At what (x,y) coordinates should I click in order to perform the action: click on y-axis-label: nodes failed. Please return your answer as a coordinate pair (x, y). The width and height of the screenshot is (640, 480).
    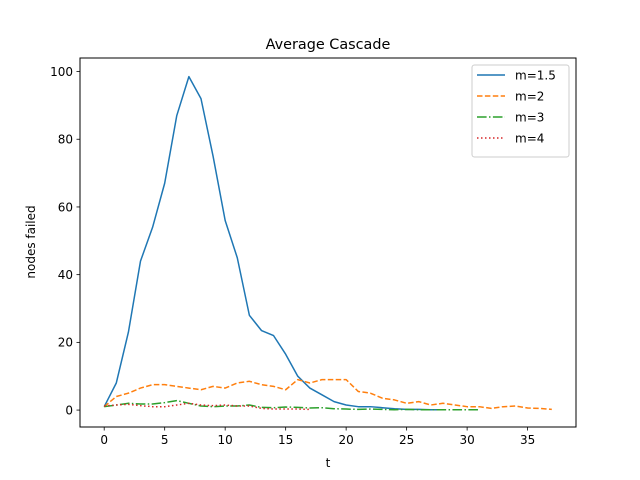
    Looking at the image, I should click on (31, 241).